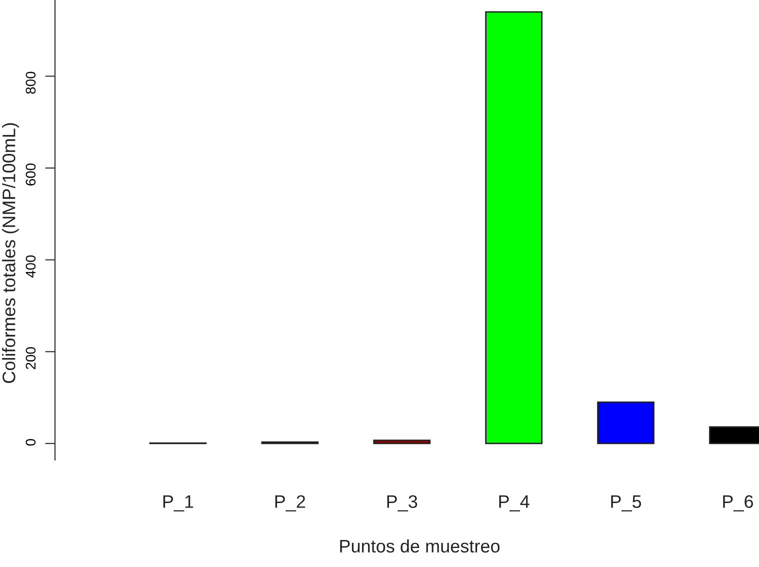 Image resolution: width=759 pixels, height=567 pixels. What do you see at coordinates (626, 503) in the screenshot?
I see `x-tick-label: P_5` at bounding box center [626, 503].